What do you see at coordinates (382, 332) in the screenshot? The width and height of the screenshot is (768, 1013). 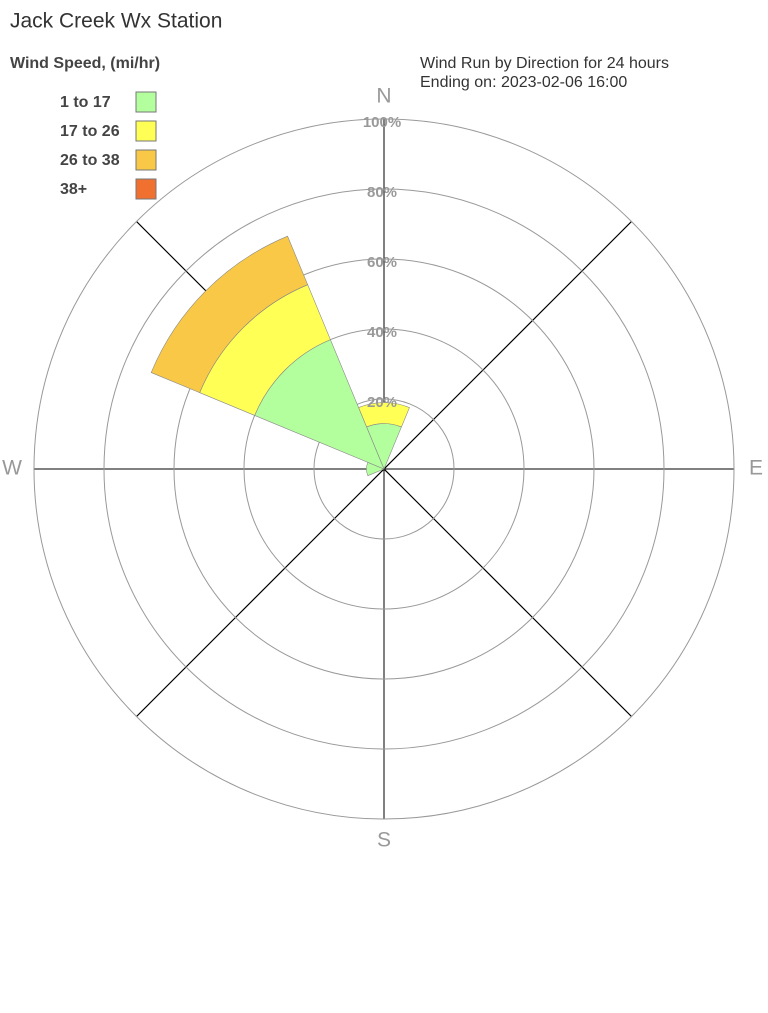 I see `r-tick-label: 40%` at bounding box center [382, 332].